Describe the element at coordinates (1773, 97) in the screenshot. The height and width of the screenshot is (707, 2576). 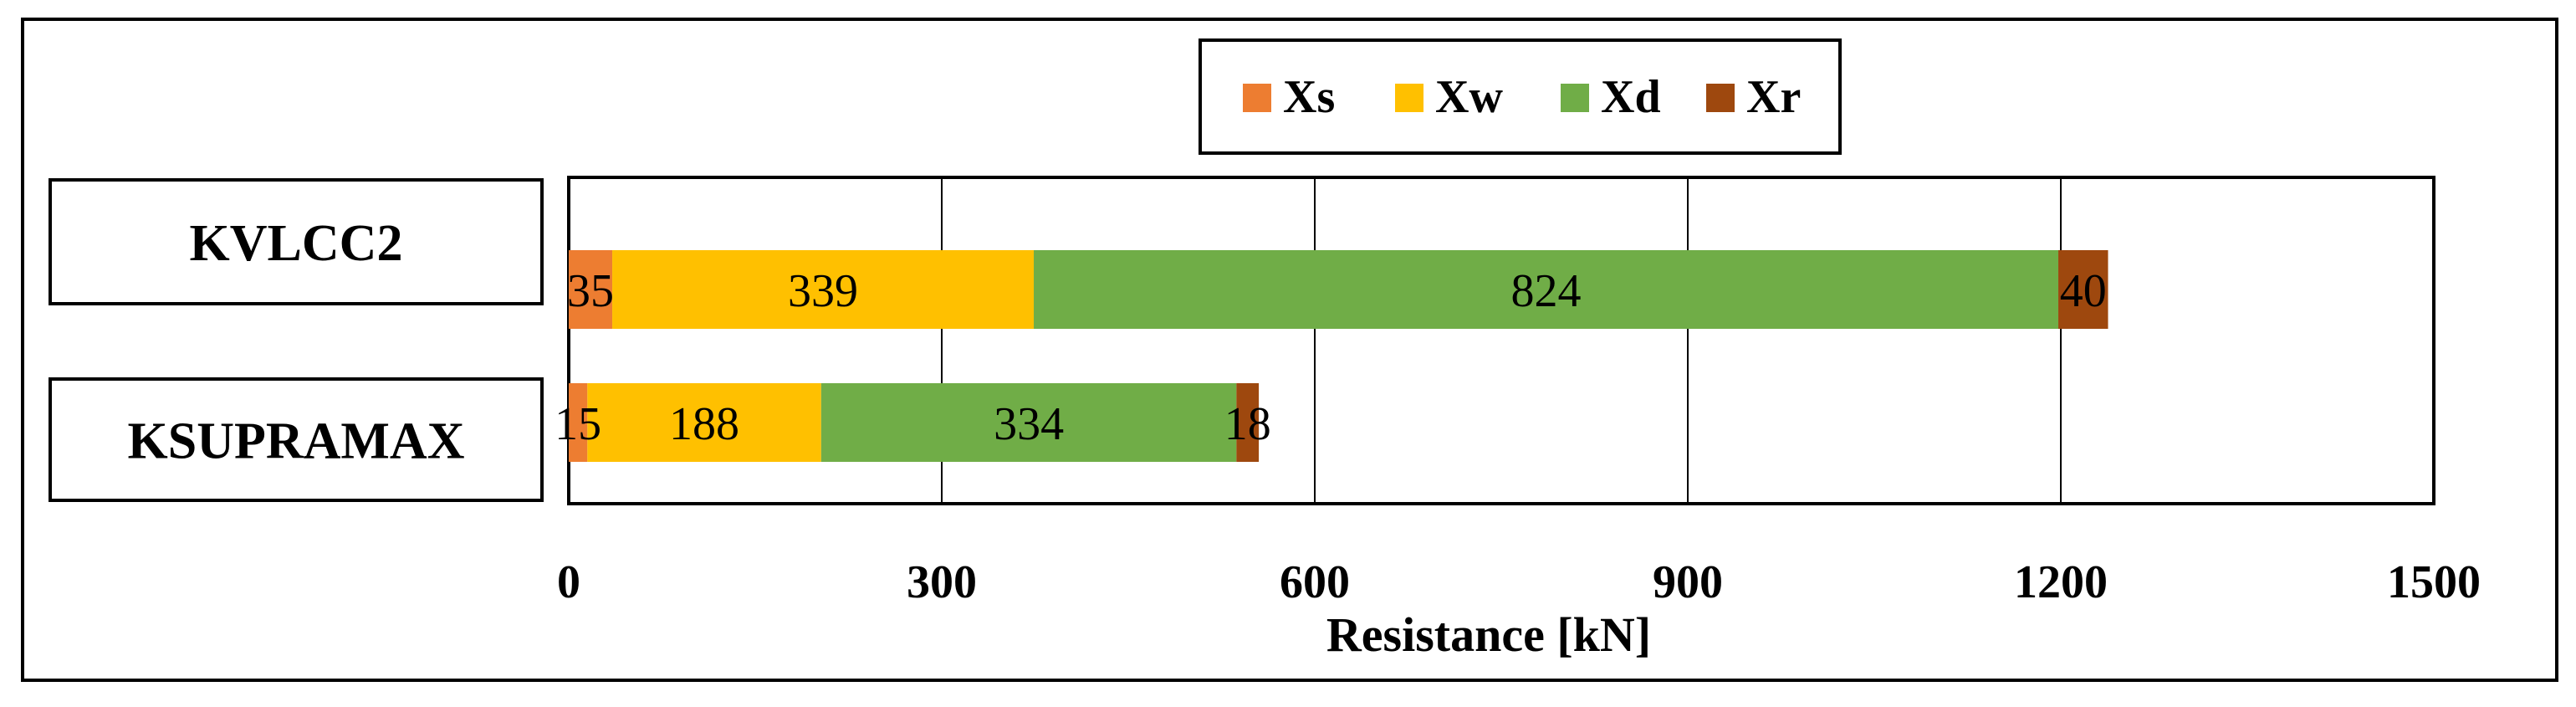
I see `legend-label: Xr` at that location.